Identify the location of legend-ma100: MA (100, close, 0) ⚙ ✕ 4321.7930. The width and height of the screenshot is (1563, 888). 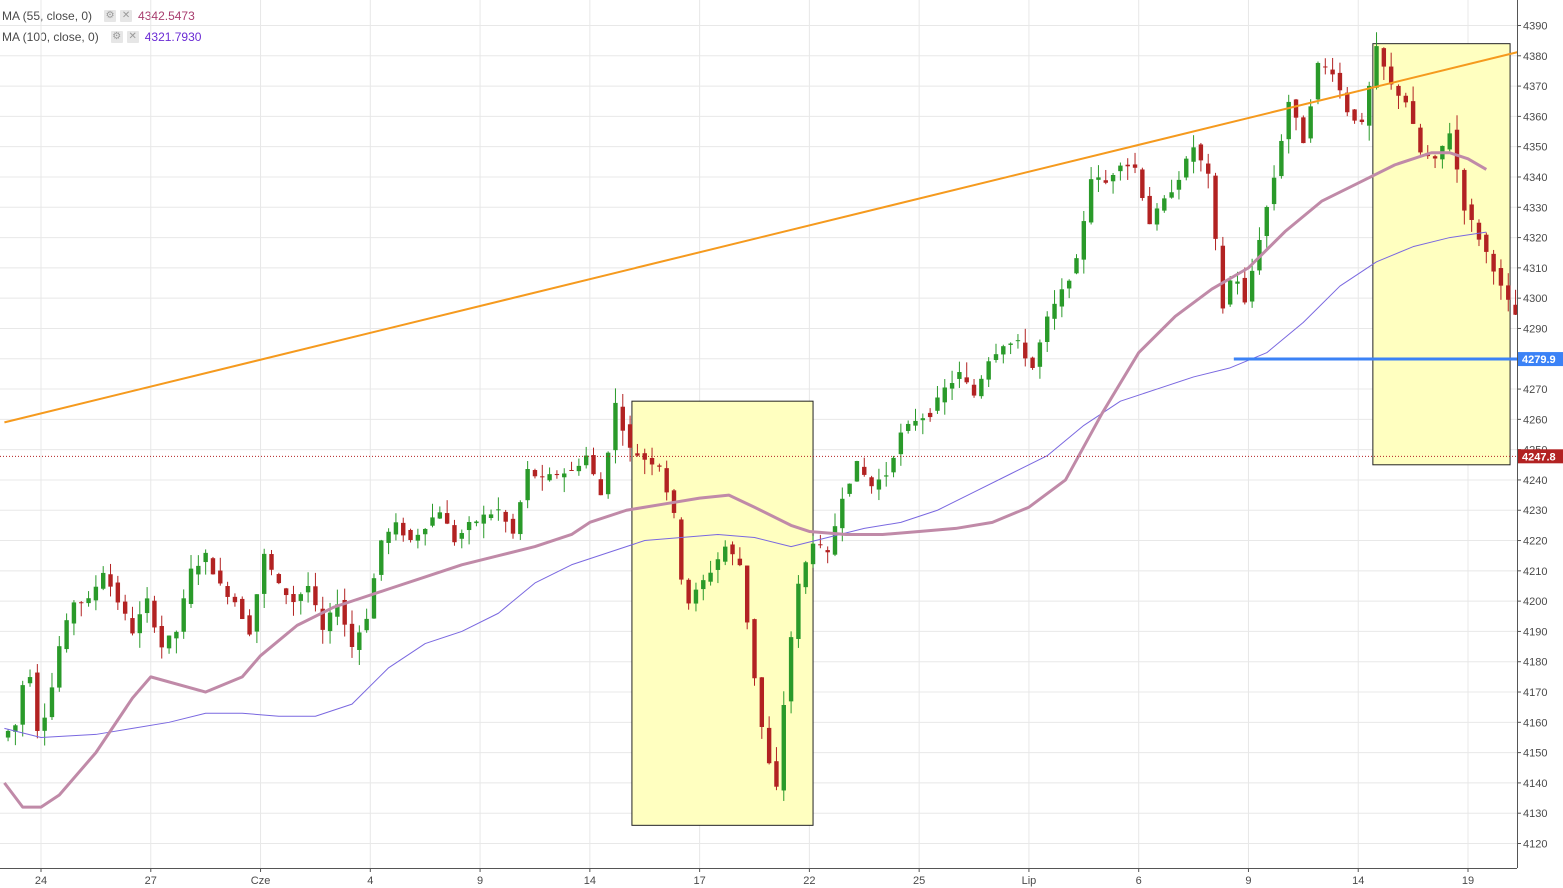
(101, 37).